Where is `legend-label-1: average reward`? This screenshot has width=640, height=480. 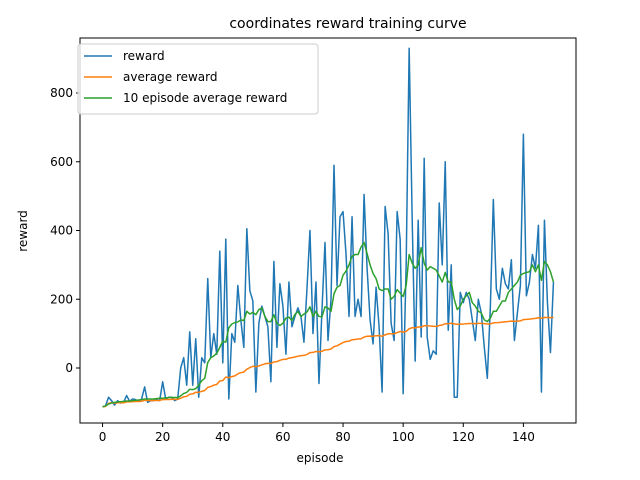
legend-label-1: average reward is located at coordinates (170, 77).